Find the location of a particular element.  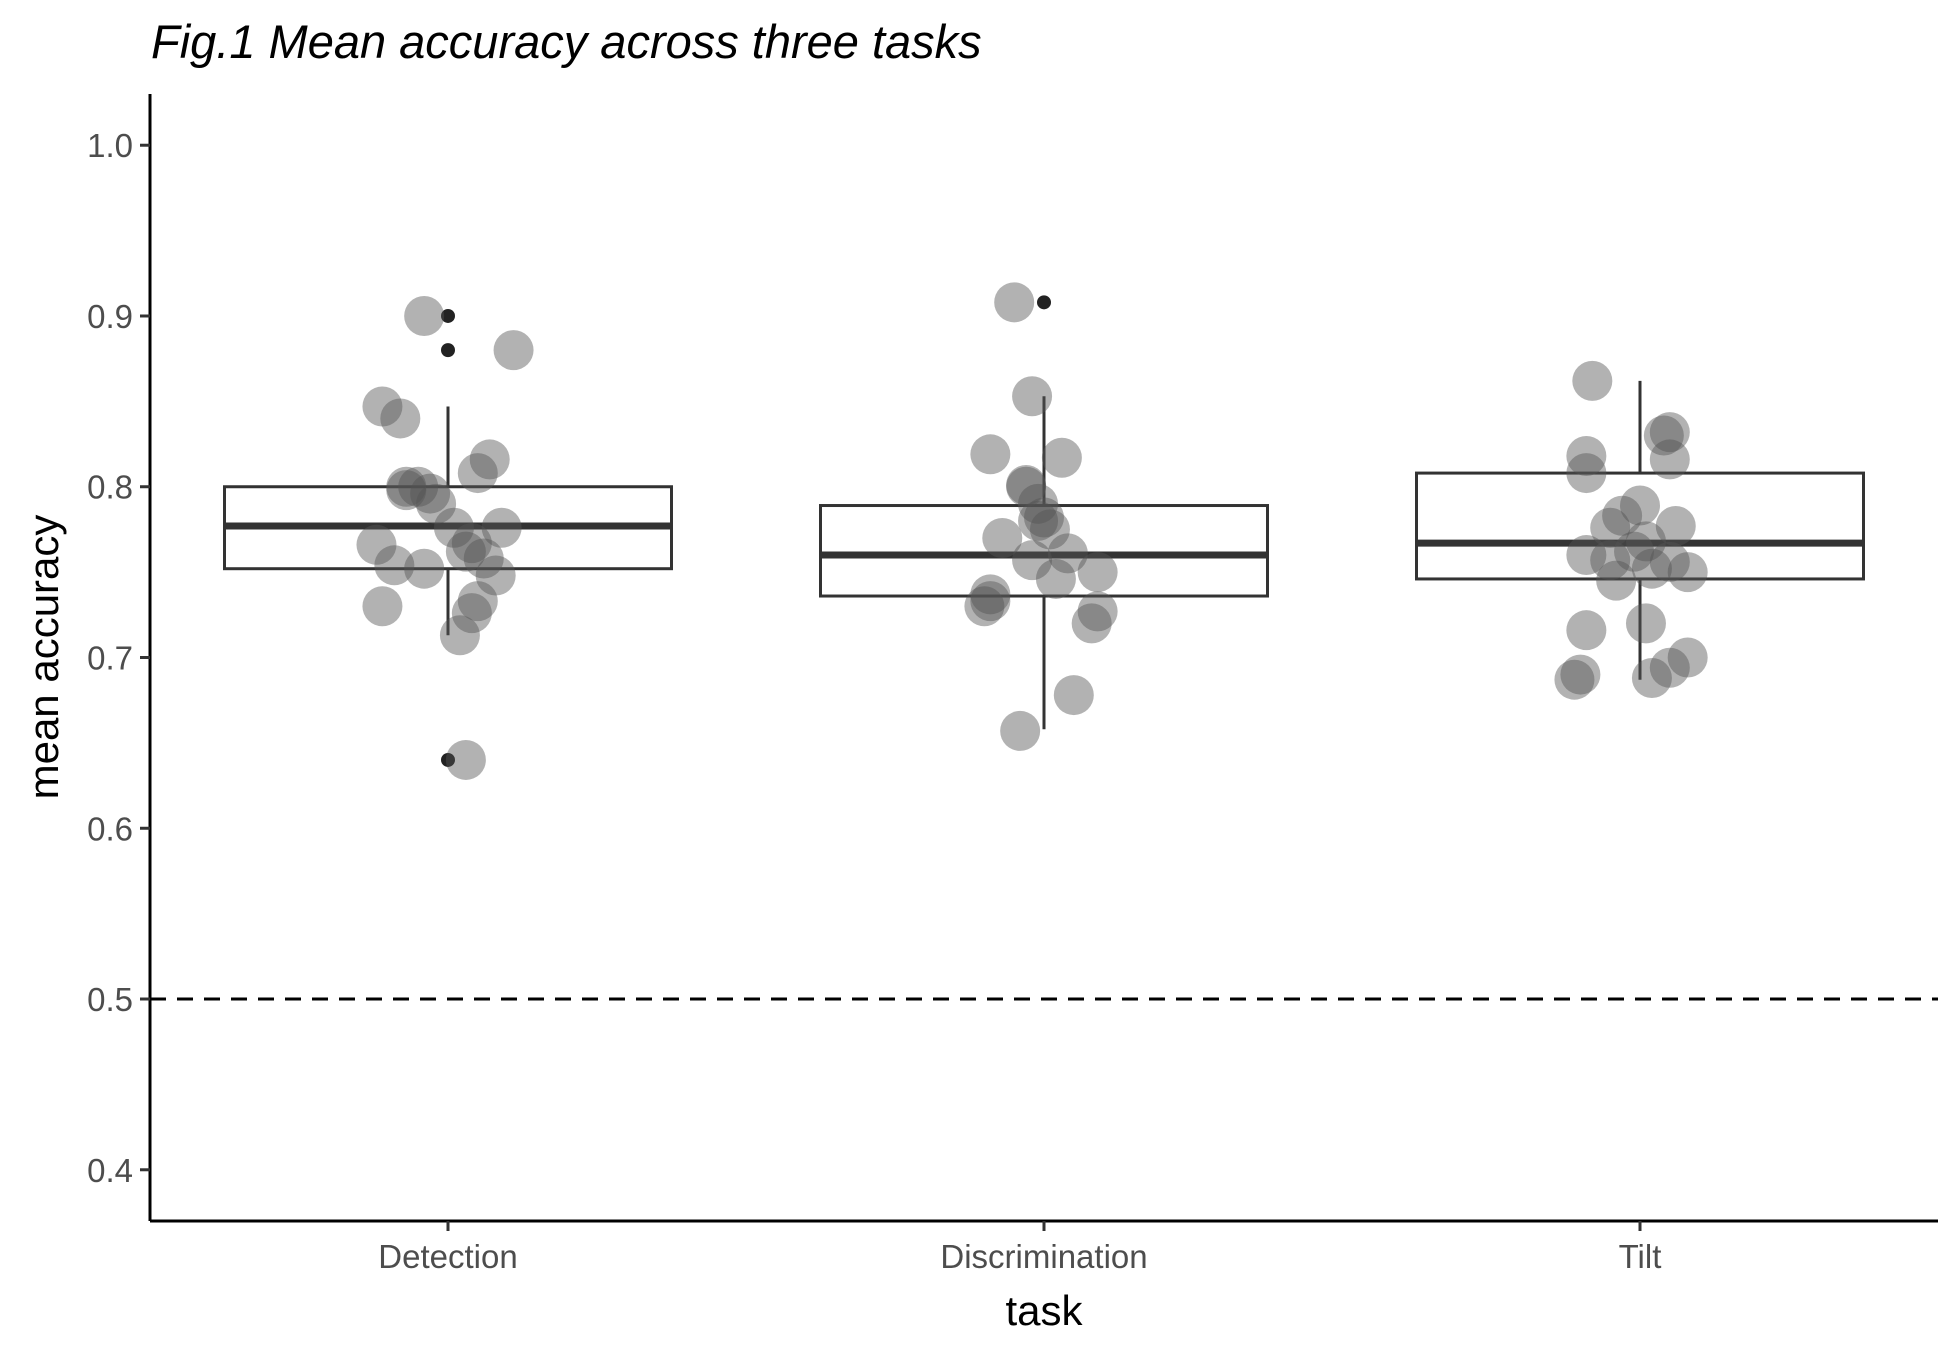

y-tick-label: 0.6 is located at coordinates (110, 828).